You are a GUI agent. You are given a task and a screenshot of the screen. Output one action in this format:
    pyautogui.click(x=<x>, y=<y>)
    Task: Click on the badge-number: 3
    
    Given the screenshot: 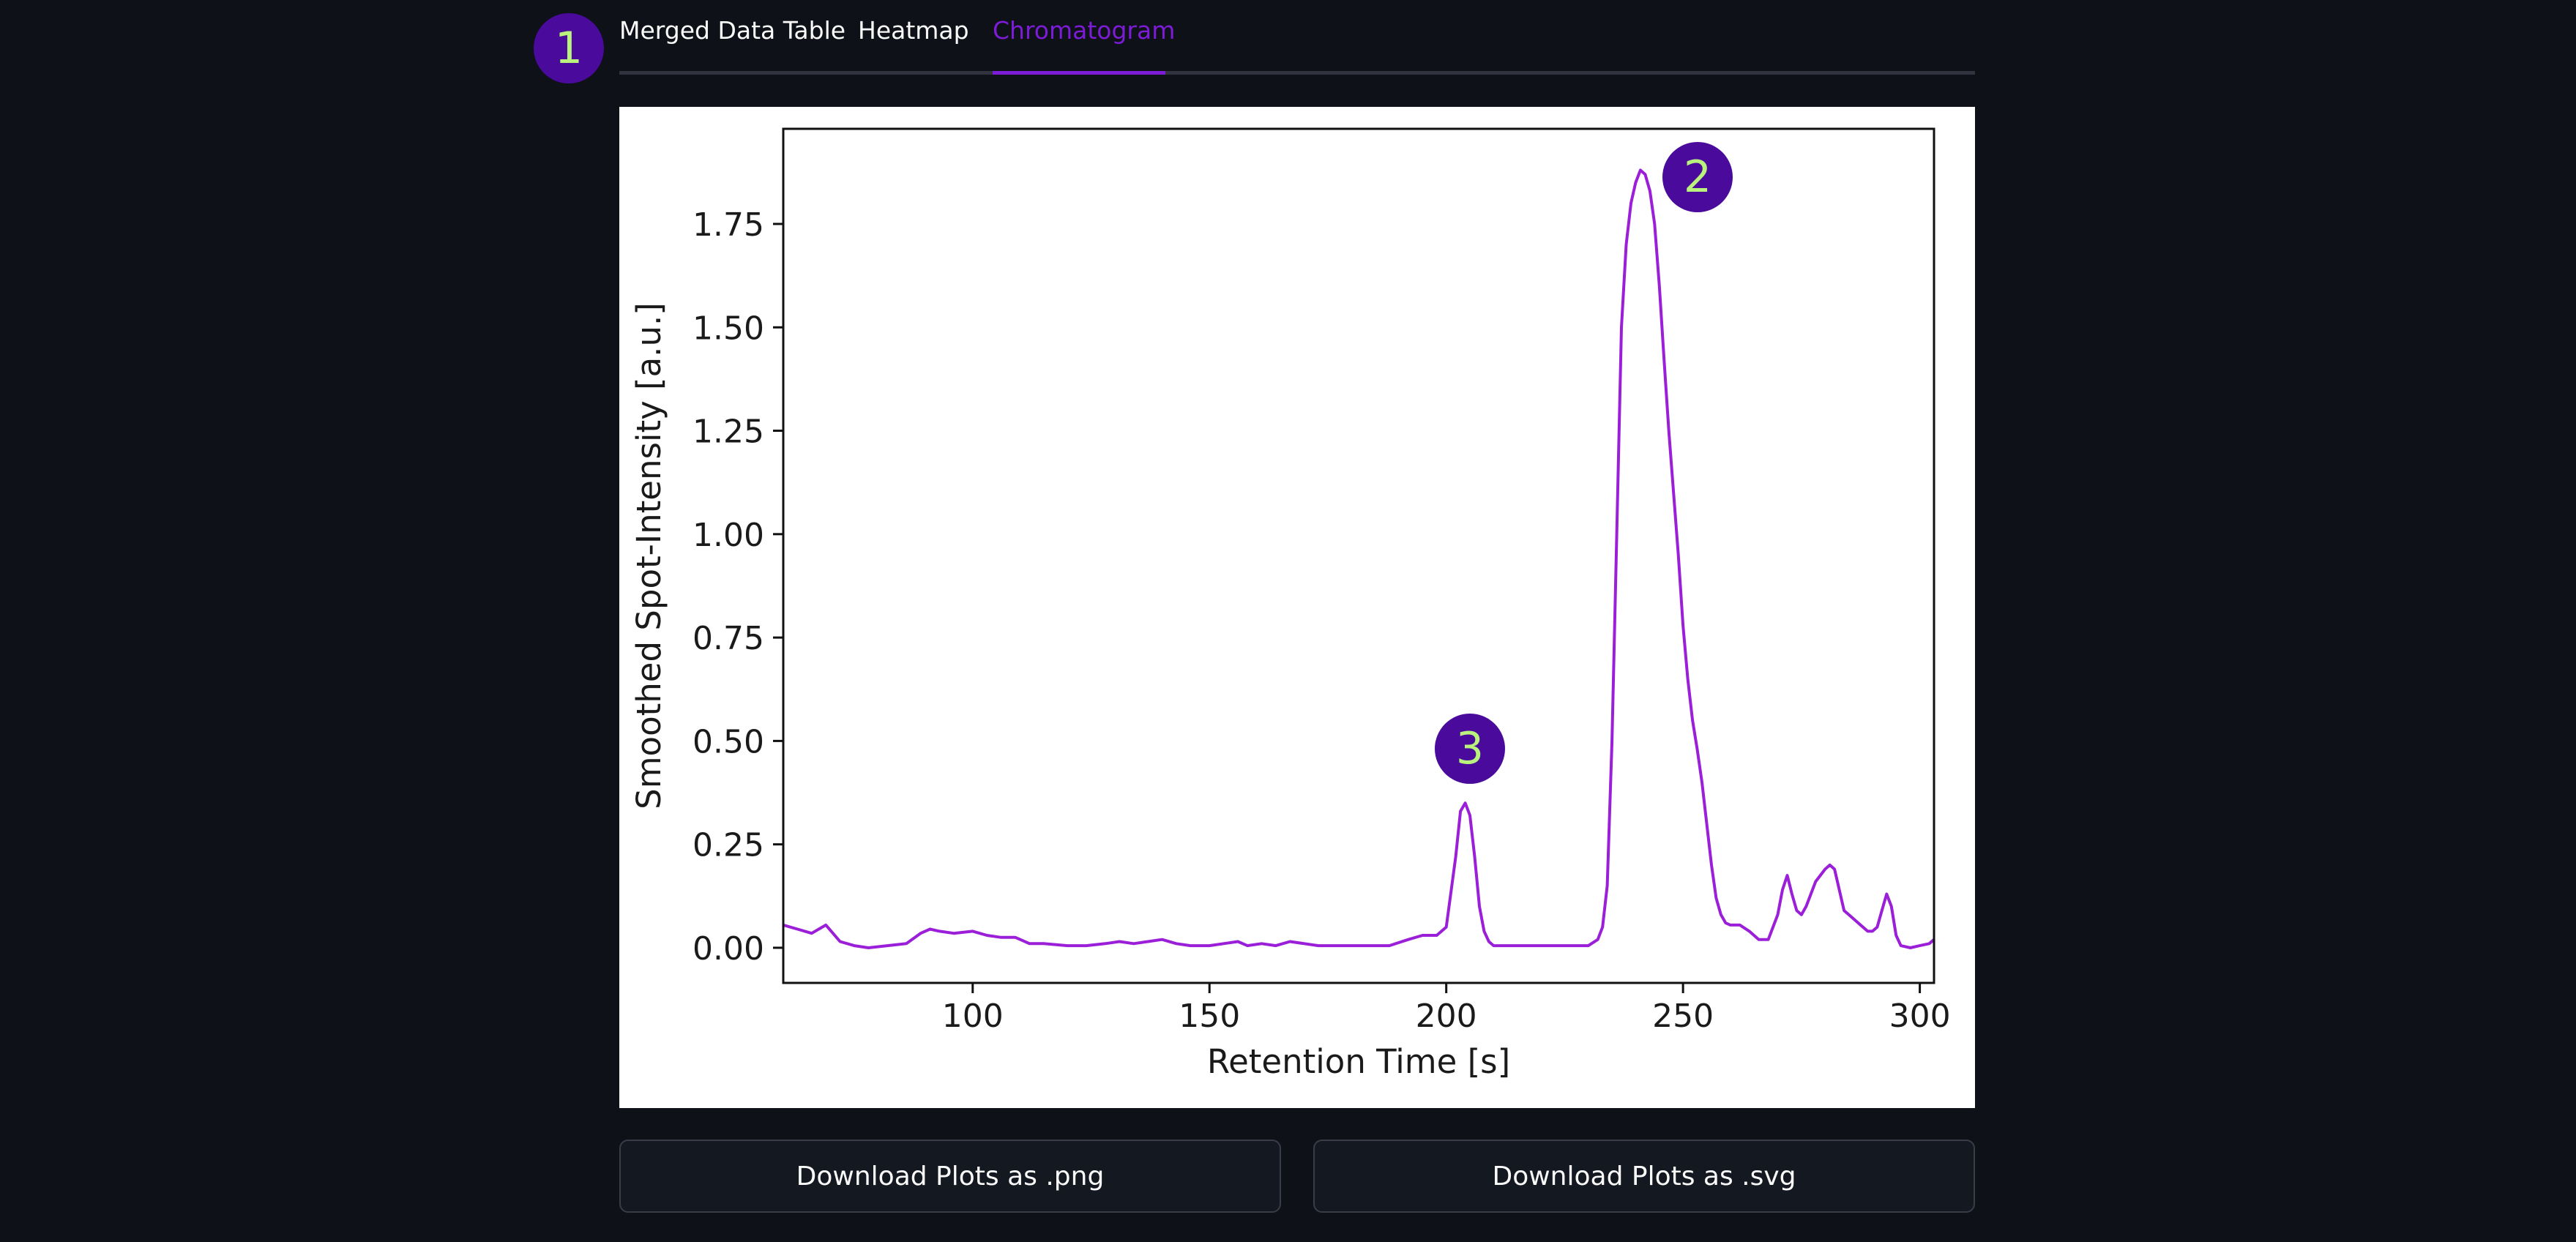 What is the action you would take?
    pyautogui.click(x=1470, y=749)
    